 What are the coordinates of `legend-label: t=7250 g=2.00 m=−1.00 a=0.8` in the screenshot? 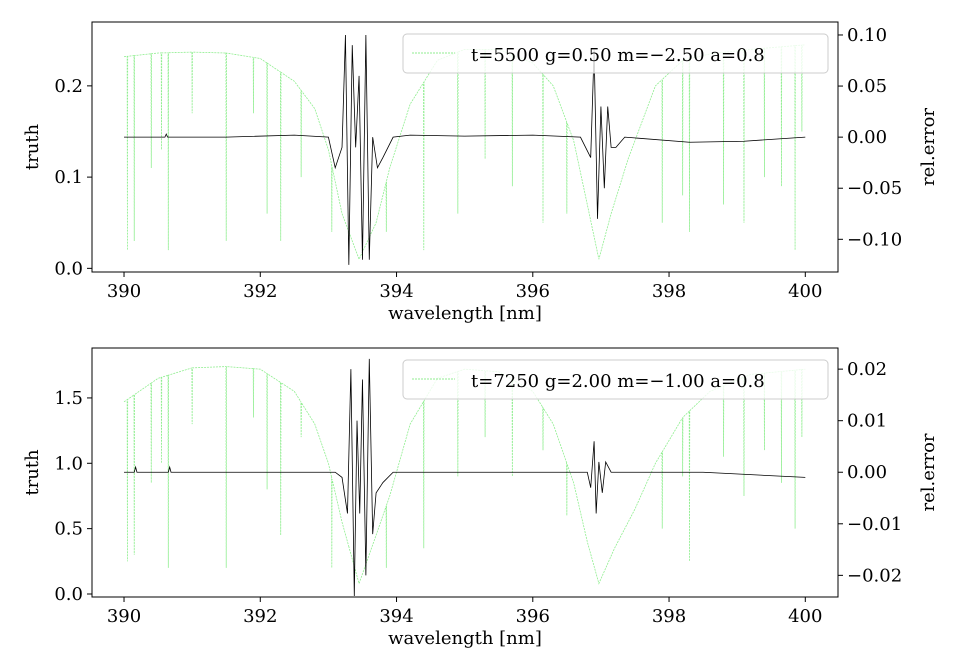 It's located at (618, 381).